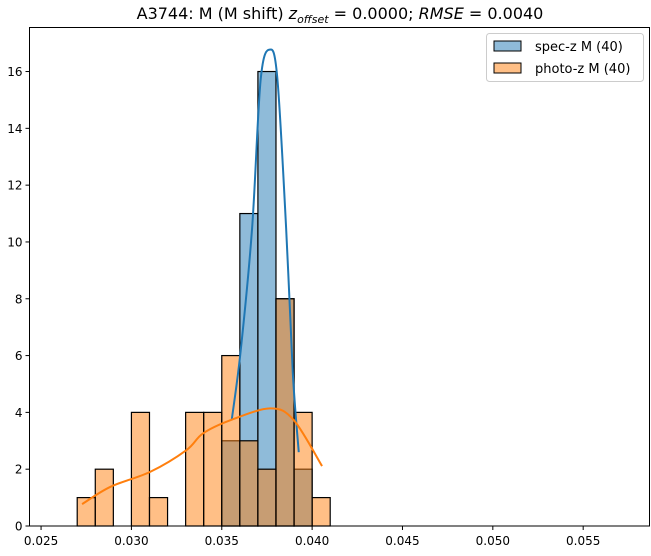 Image resolution: width=651 pixels, height=556 pixels. I want to click on y-tick-label: 8, so click(19, 299).